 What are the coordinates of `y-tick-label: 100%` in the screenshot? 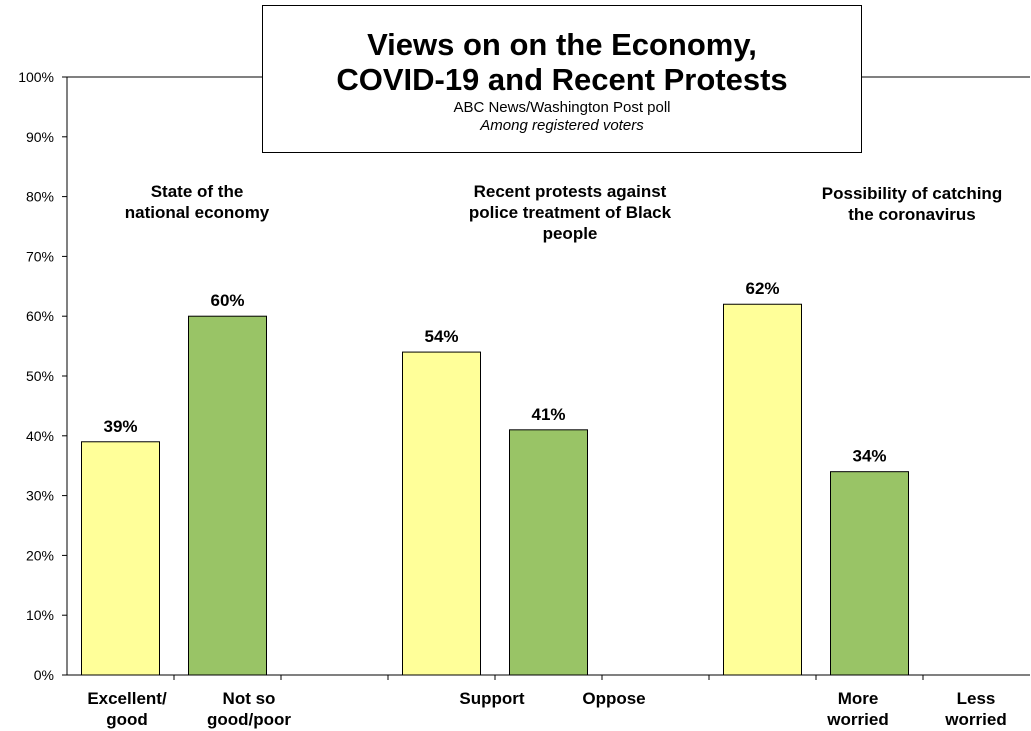 It's located at (36, 77).